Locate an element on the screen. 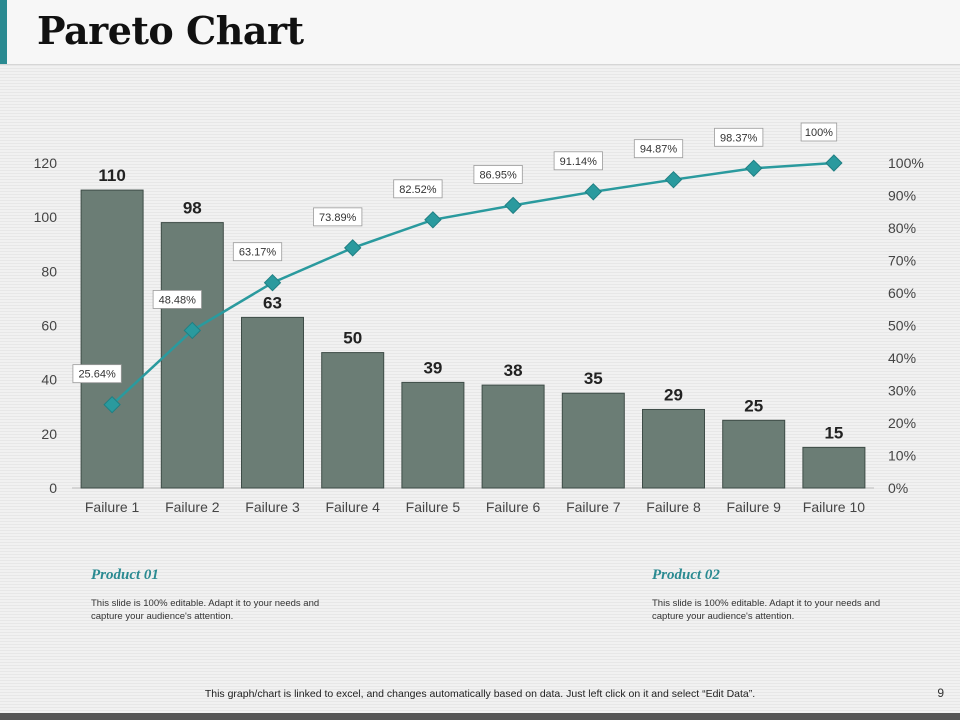 The width and height of the screenshot is (960, 720). y-tick-label: 60 is located at coordinates (49, 326).